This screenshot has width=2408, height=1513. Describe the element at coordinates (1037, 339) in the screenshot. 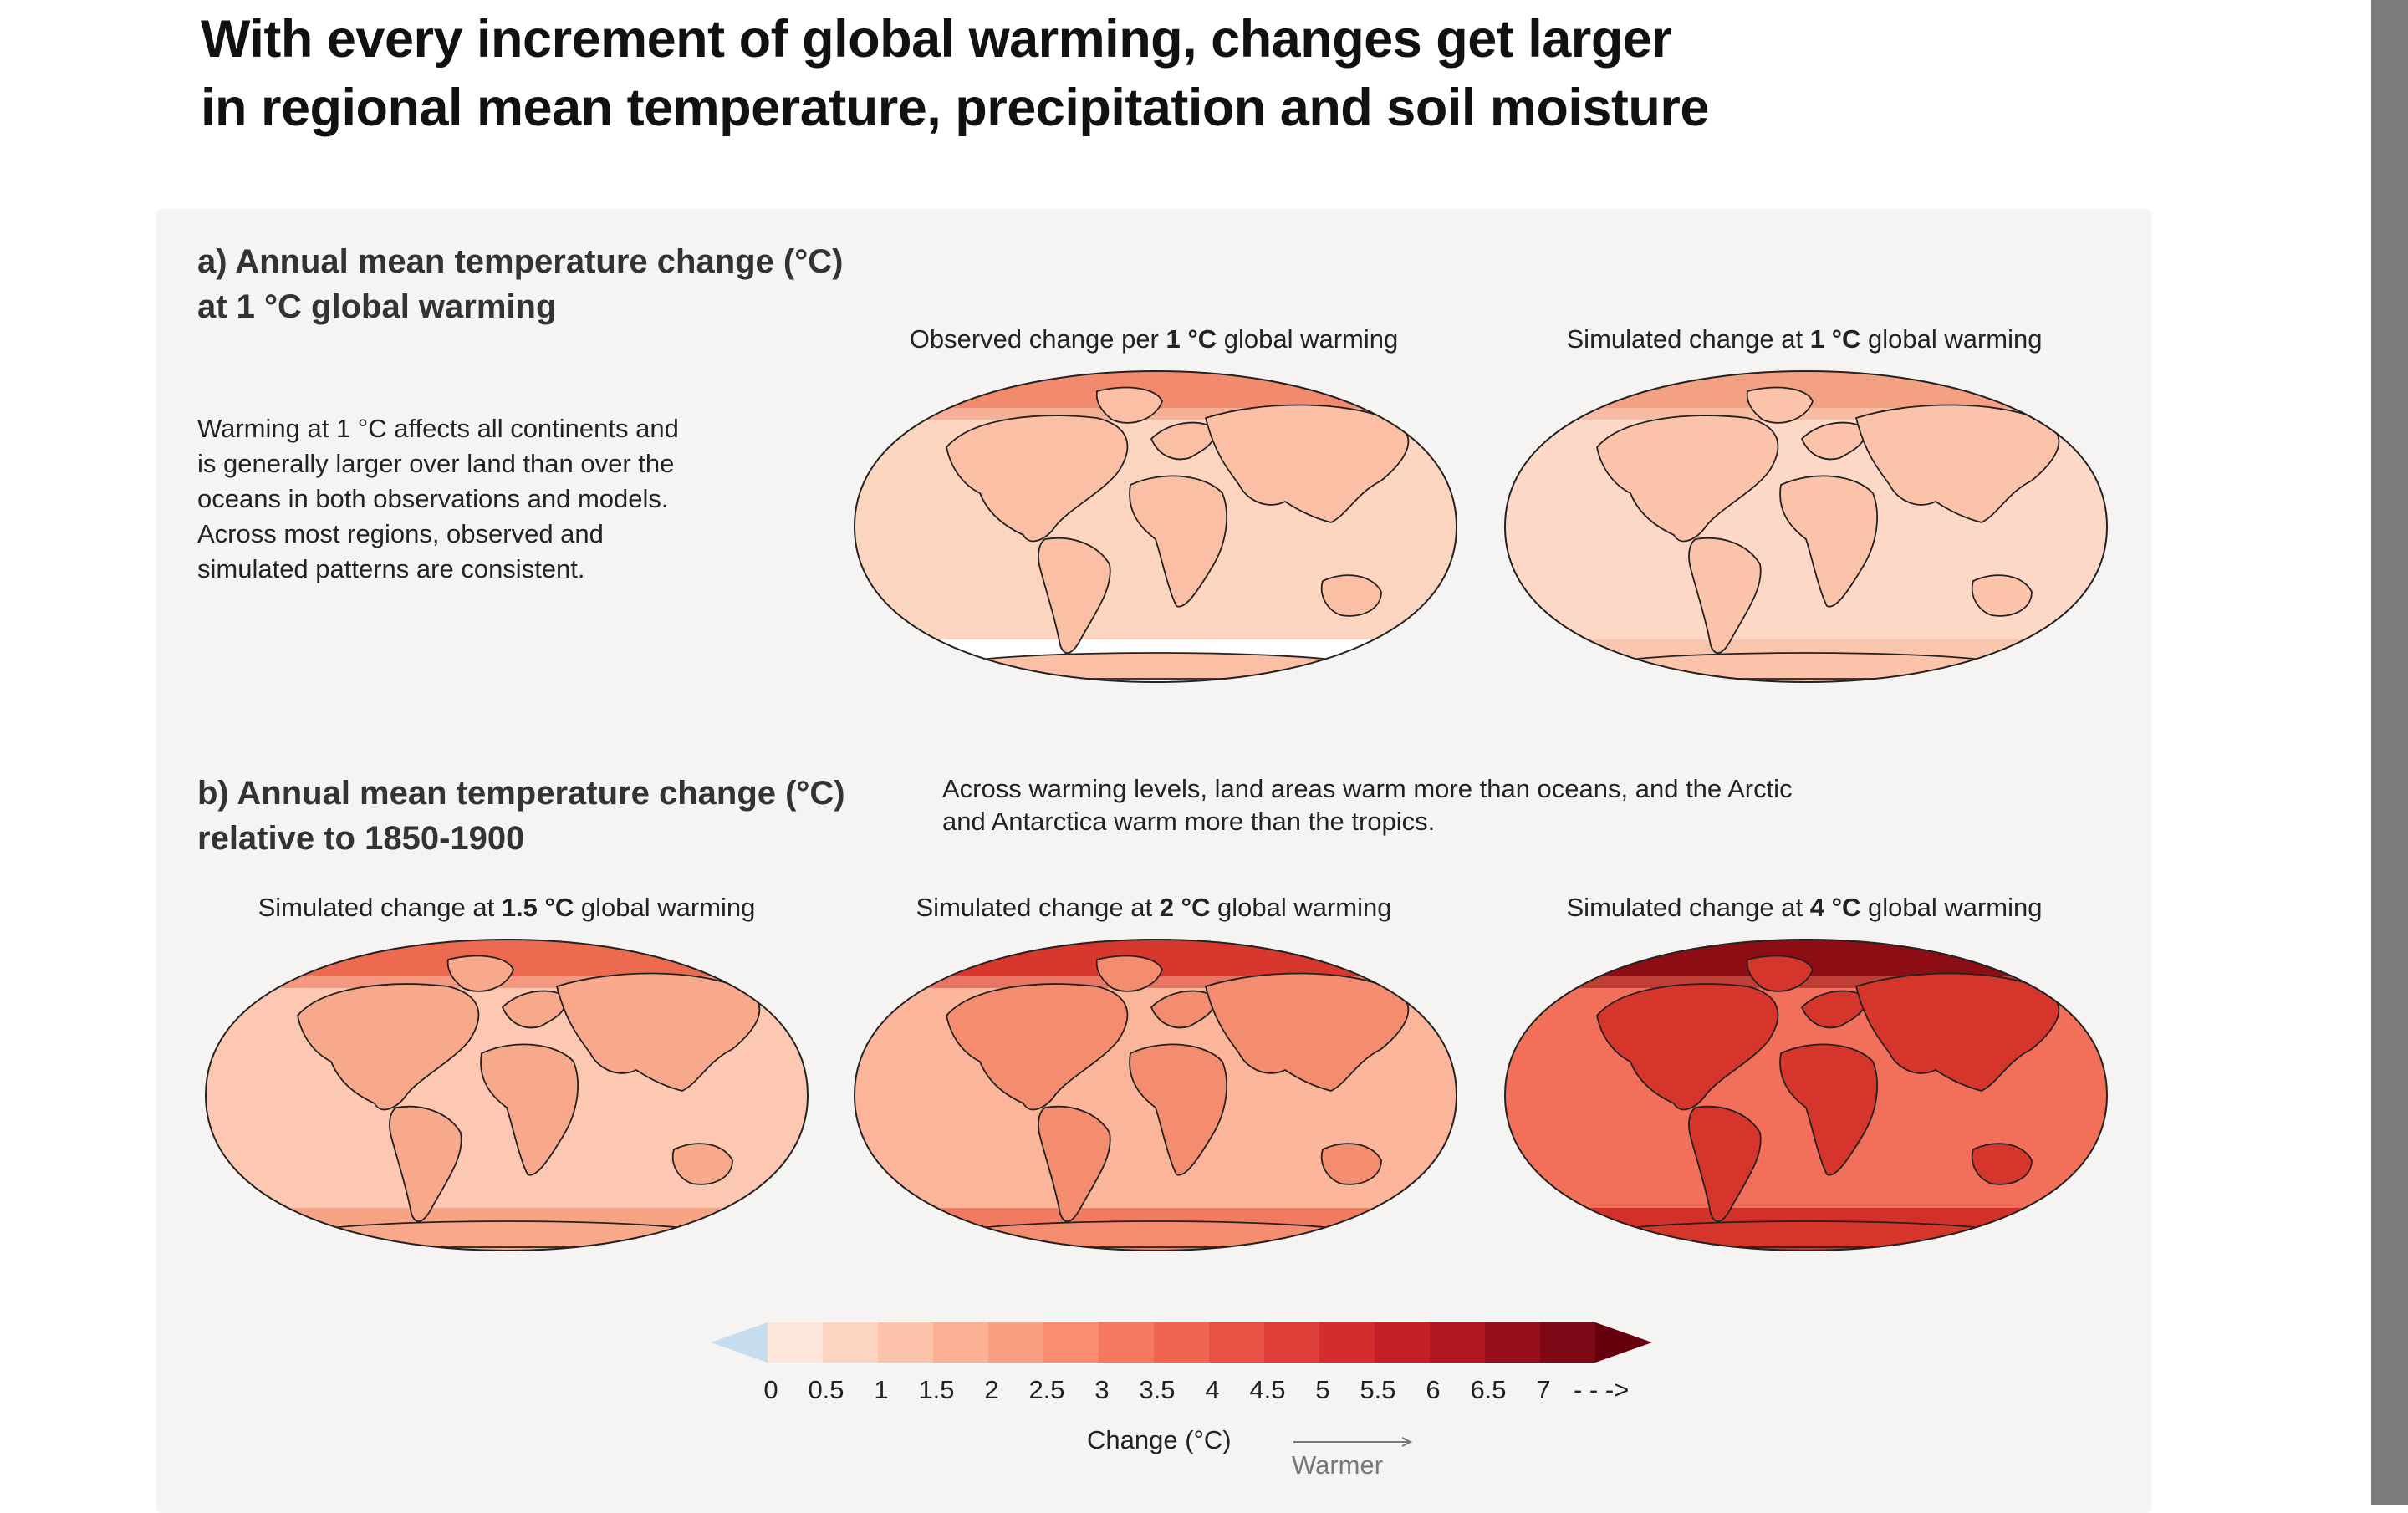

I see `caption-prefix: Observed change per` at that location.